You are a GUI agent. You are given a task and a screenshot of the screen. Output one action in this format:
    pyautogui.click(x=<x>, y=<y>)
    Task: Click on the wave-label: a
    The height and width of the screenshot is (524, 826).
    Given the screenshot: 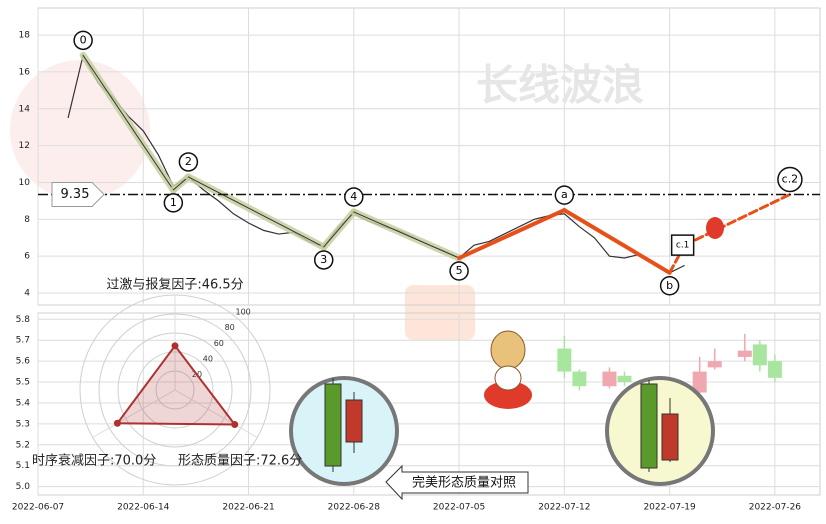 What is the action you would take?
    pyautogui.click(x=564, y=194)
    